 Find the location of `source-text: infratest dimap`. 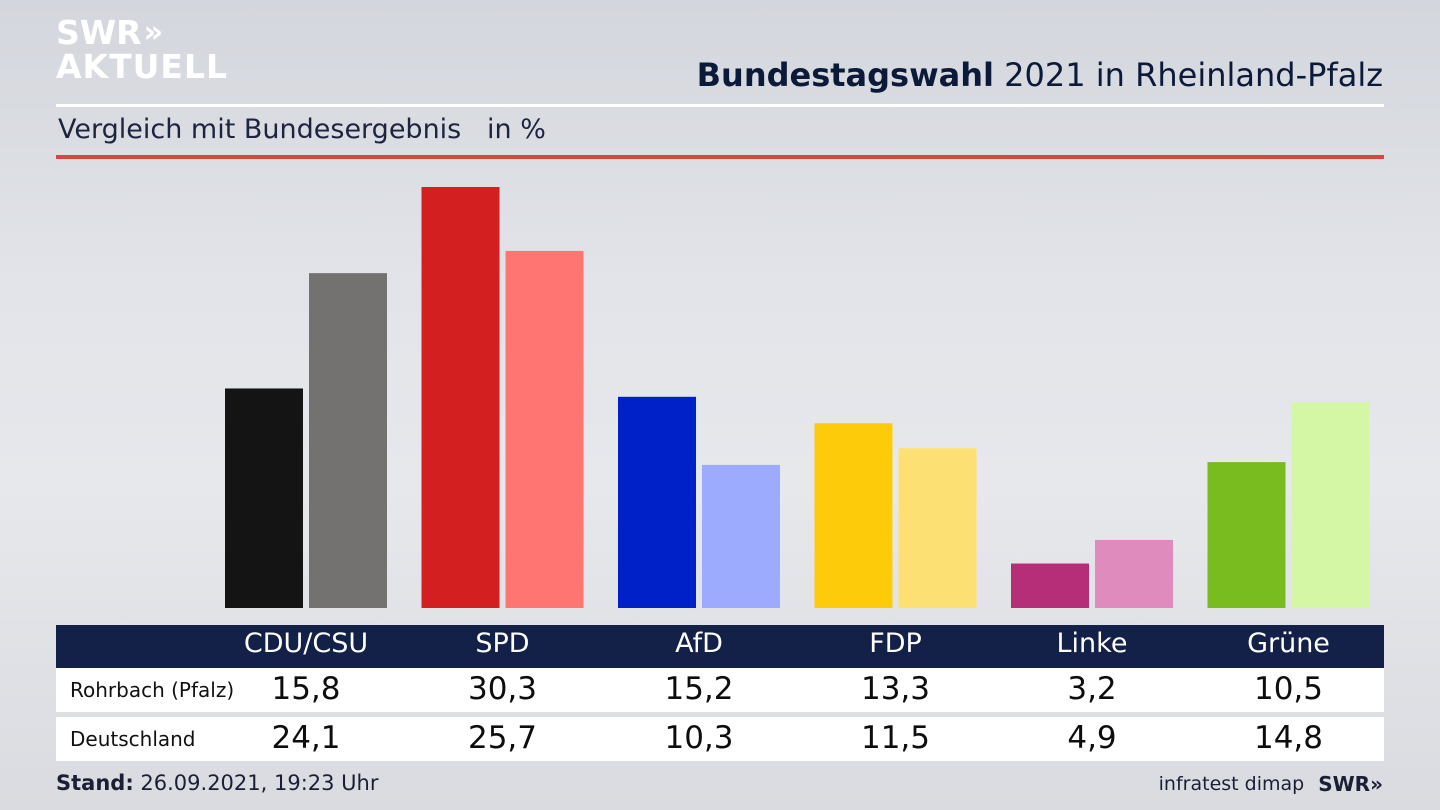

source-text: infratest dimap is located at coordinates (1231, 784).